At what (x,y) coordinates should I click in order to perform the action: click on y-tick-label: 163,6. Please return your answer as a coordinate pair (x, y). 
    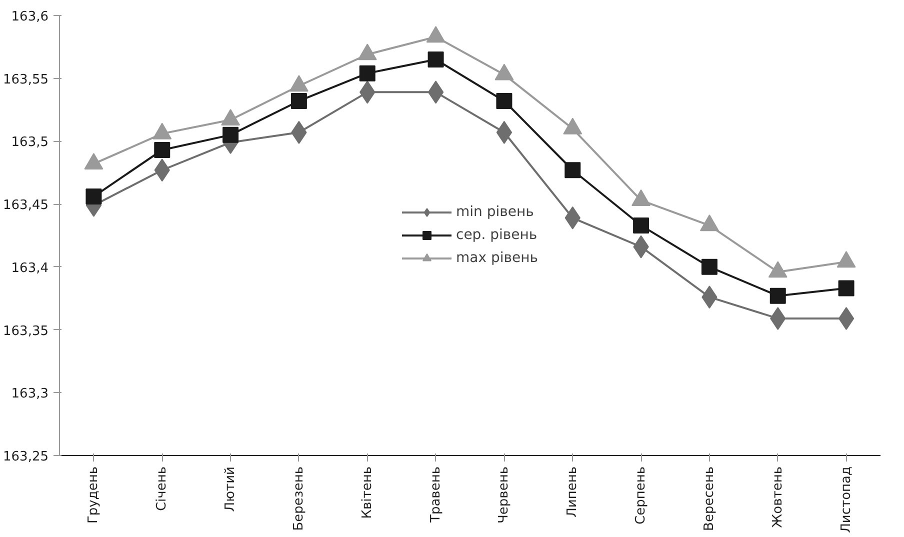
    Looking at the image, I should click on (29, 17).